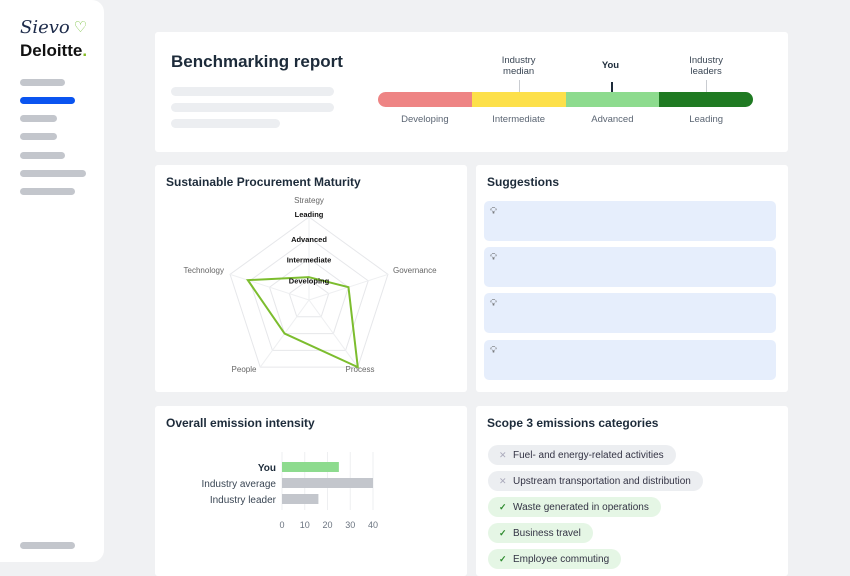 The height and width of the screenshot is (576, 850). Describe the element at coordinates (257, 61) in the screenshot. I see `page-title: Benchmarking report` at that location.